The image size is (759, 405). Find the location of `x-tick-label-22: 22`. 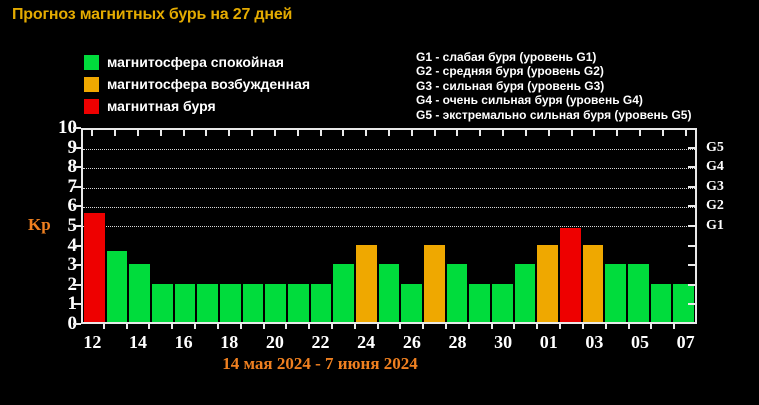

x-tick-label-22: 22 is located at coordinates (320, 342).